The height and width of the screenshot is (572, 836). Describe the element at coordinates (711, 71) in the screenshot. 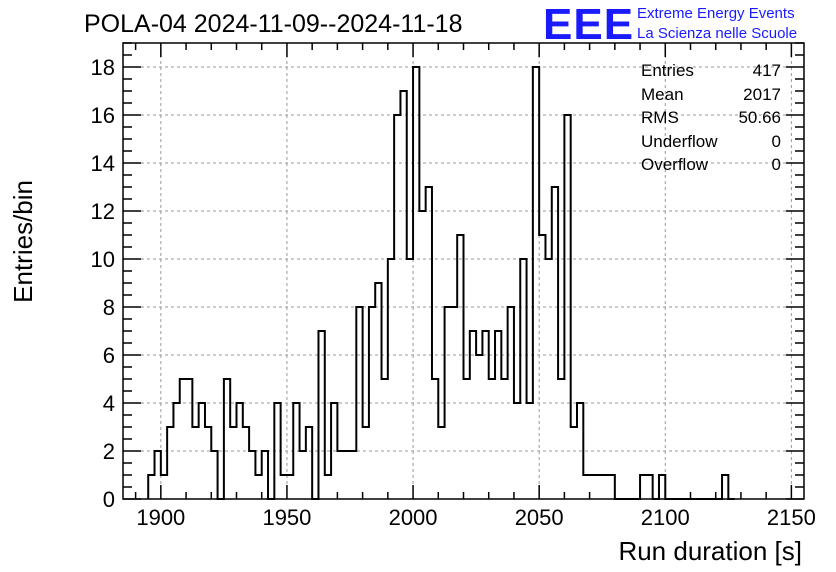

I see `stat-row-entries: Entries 417` at that location.